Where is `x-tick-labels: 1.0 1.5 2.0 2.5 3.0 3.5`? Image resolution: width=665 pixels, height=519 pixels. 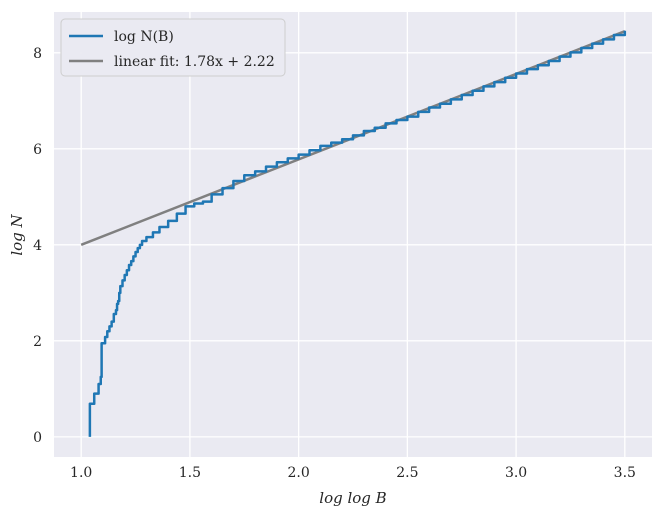
x-tick-labels: 1.0 1.5 2.0 2.5 3.0 3.5 is located at coordinates (353, 473).